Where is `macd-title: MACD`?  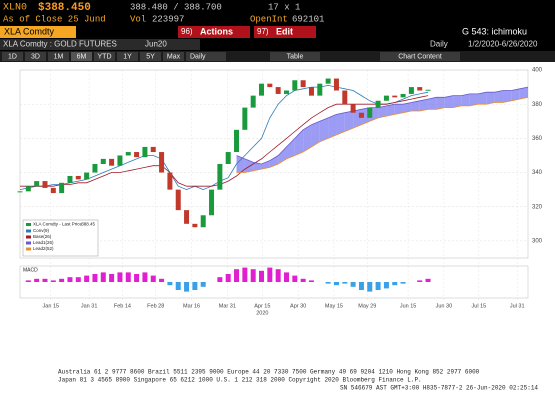
macd-title: MACD is located at coordinates (30, 270).